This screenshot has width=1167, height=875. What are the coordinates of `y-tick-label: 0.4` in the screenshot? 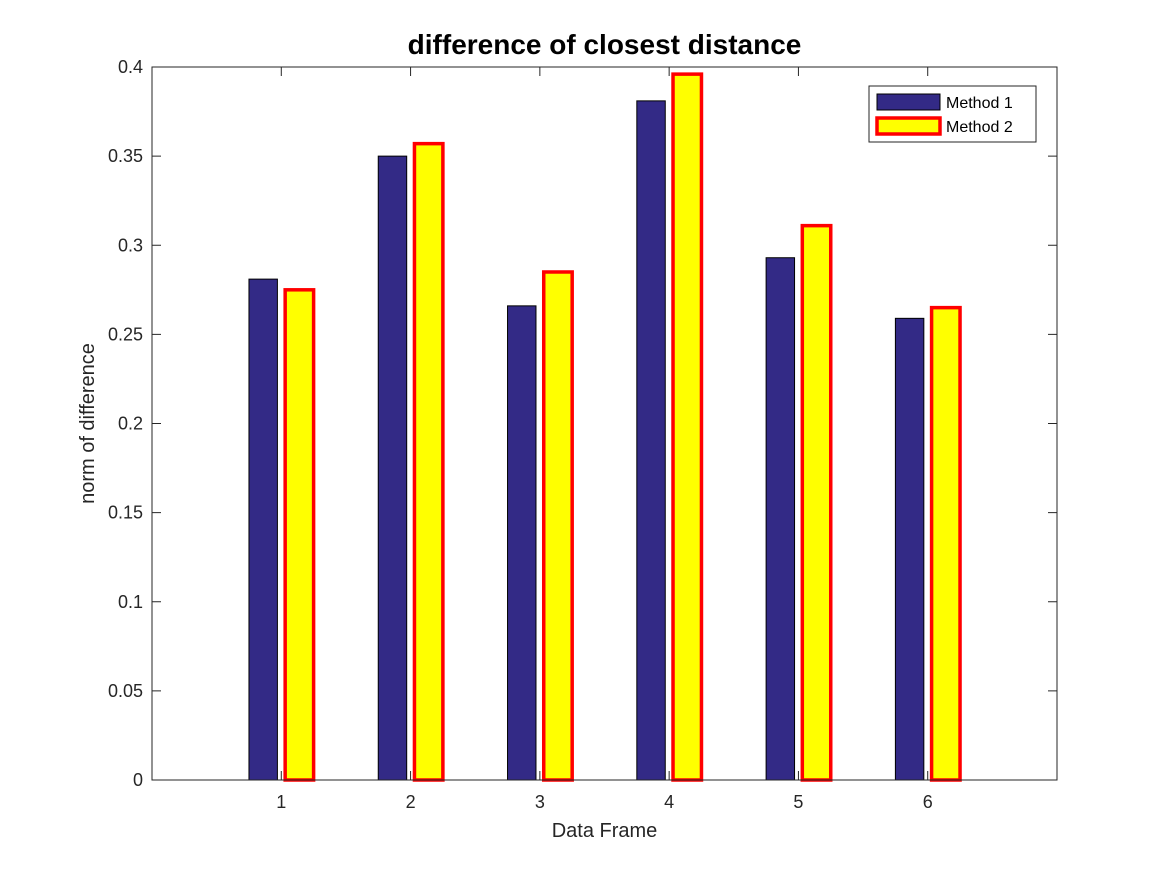 It's located at (130, 67).